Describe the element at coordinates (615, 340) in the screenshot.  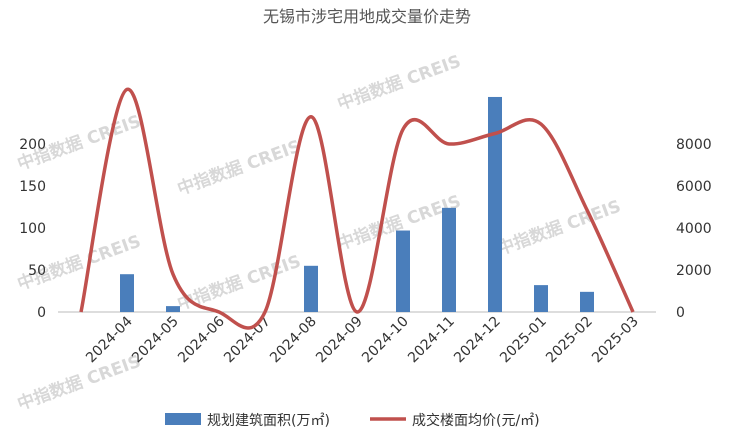
I see `x-tick-label: 2025-03` at that location.